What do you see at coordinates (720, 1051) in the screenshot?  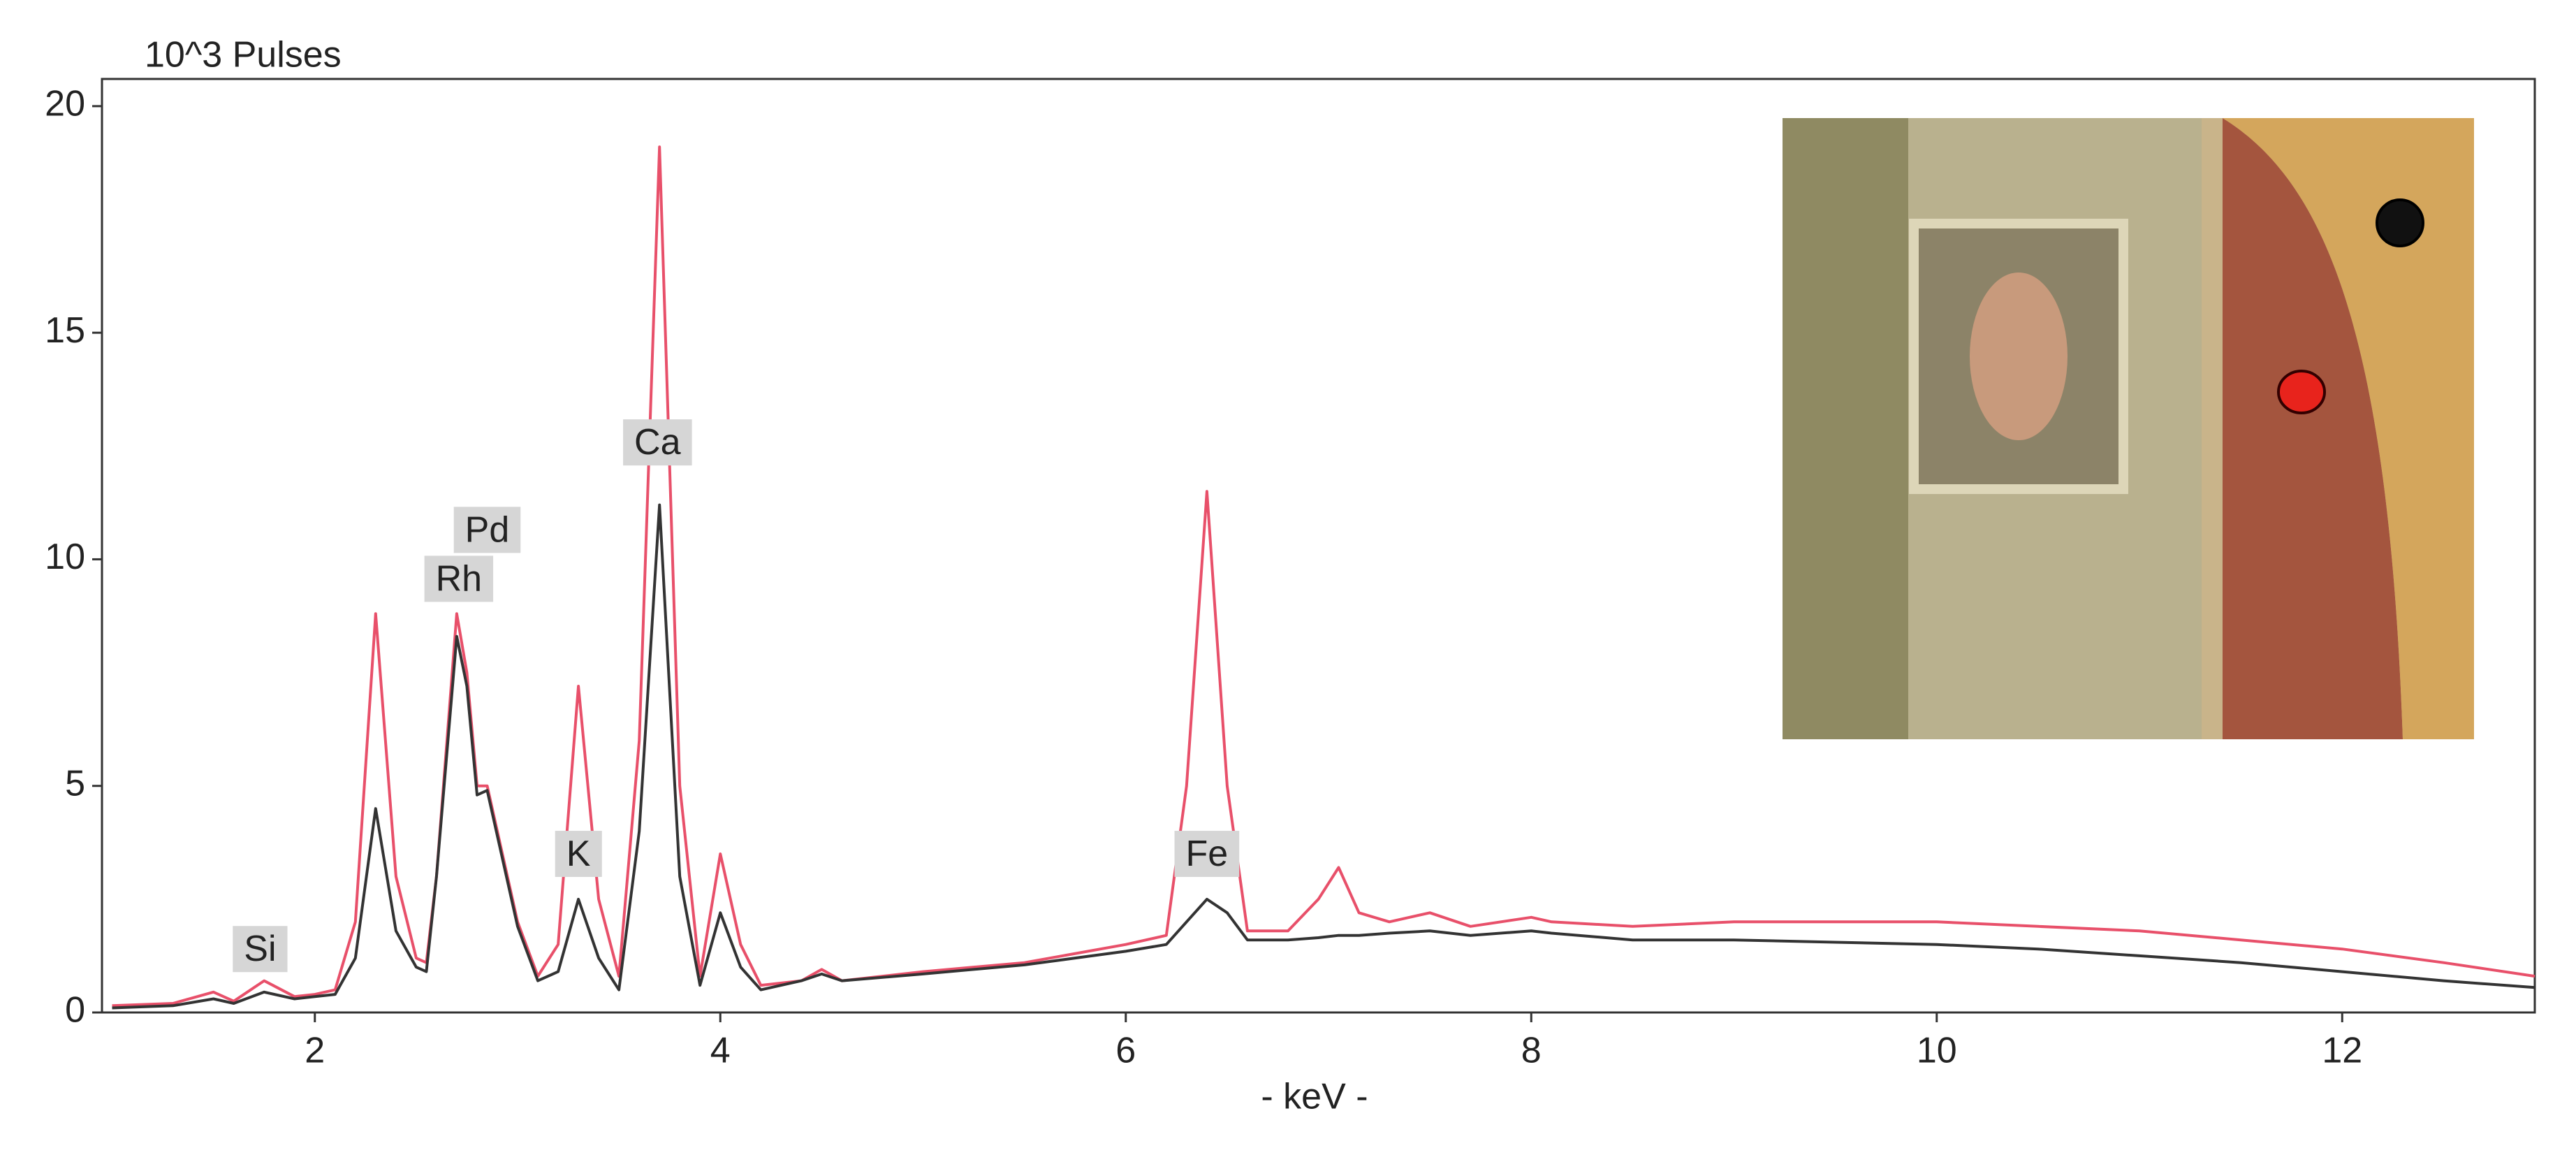 I see `x-tick-label: 4` at bounding box center [720, 1051].